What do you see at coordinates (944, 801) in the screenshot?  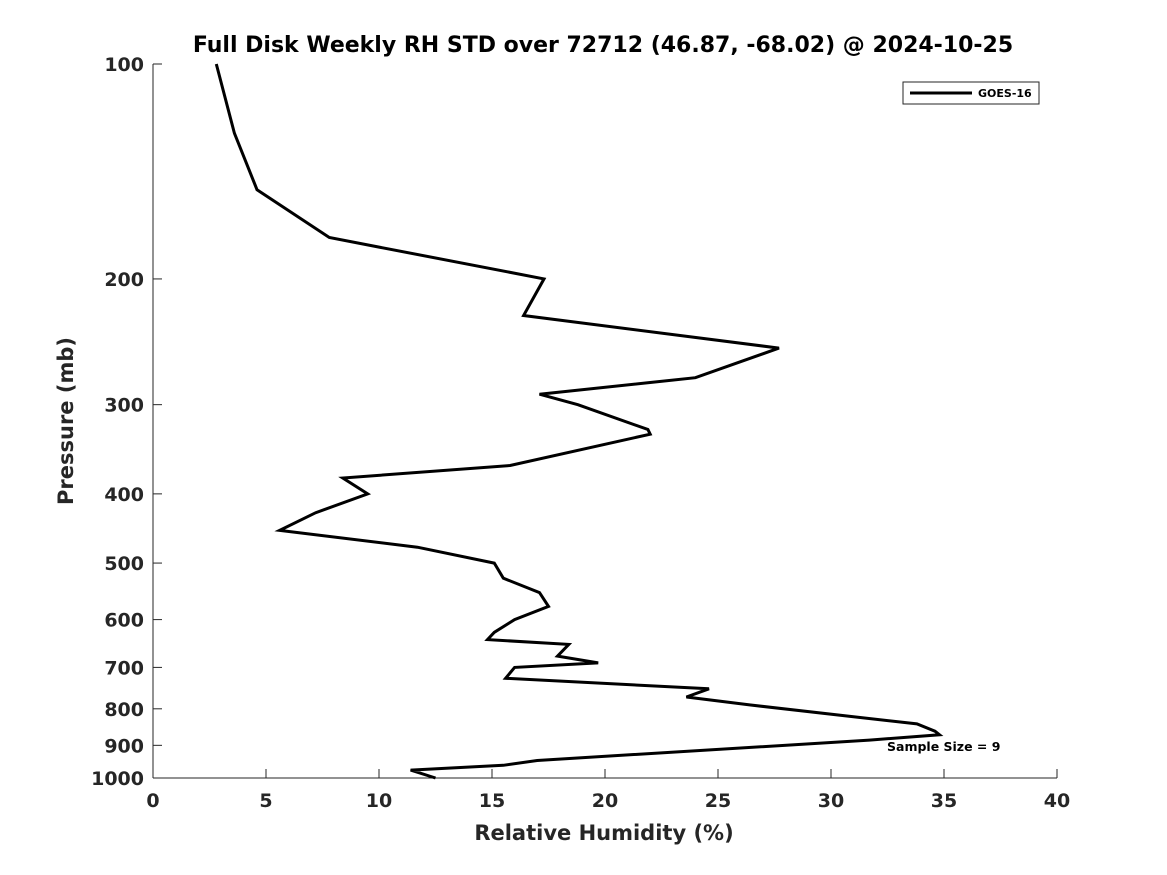 I see `x-tick-label: 35` at bounding box center [944, 801].